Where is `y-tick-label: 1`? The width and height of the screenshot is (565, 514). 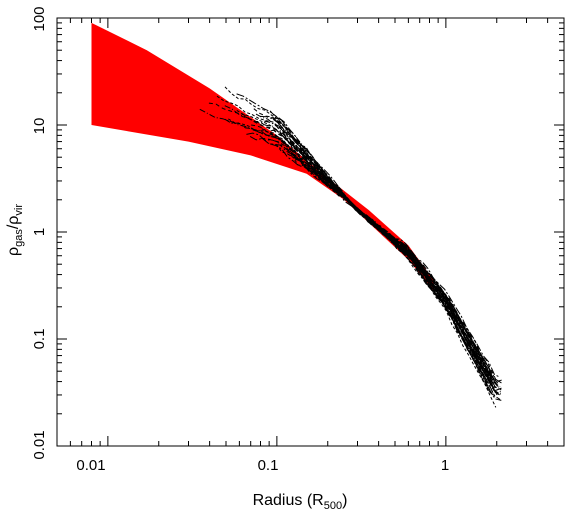 y-tick-label: 1 is located at coordinates (39, 232).